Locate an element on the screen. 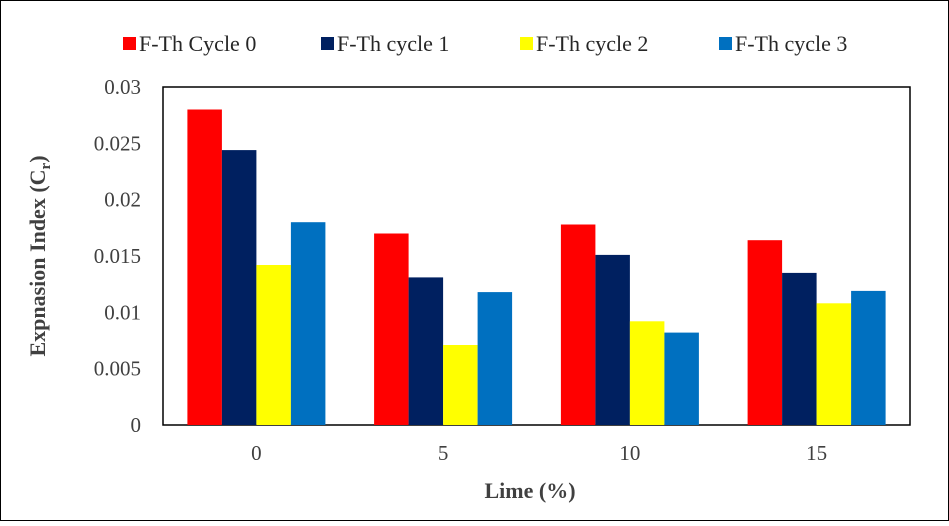  x-axis-title: Lime (%) is located at coordinates (529, 490).